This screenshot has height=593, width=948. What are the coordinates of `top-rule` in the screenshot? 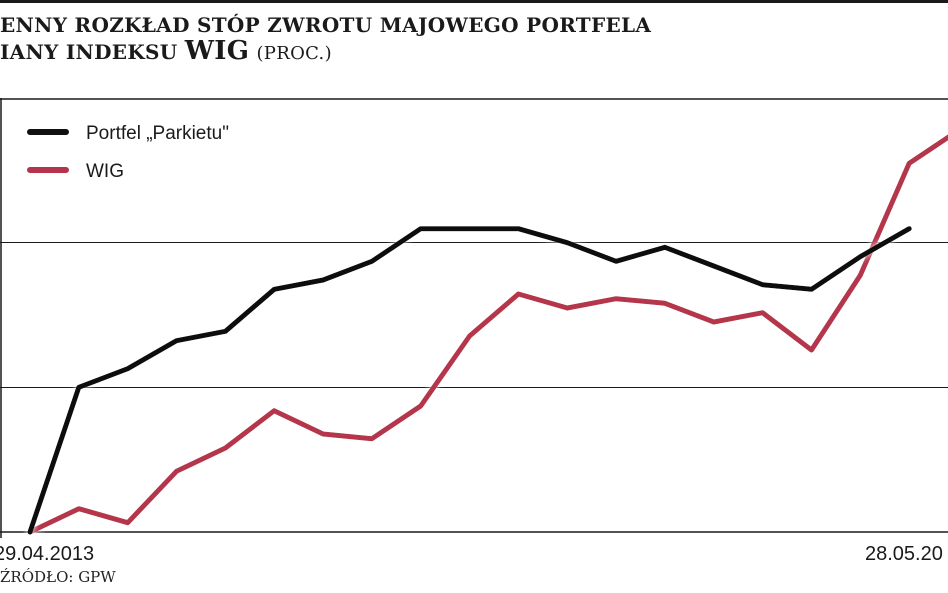 It's located at (474, 1).